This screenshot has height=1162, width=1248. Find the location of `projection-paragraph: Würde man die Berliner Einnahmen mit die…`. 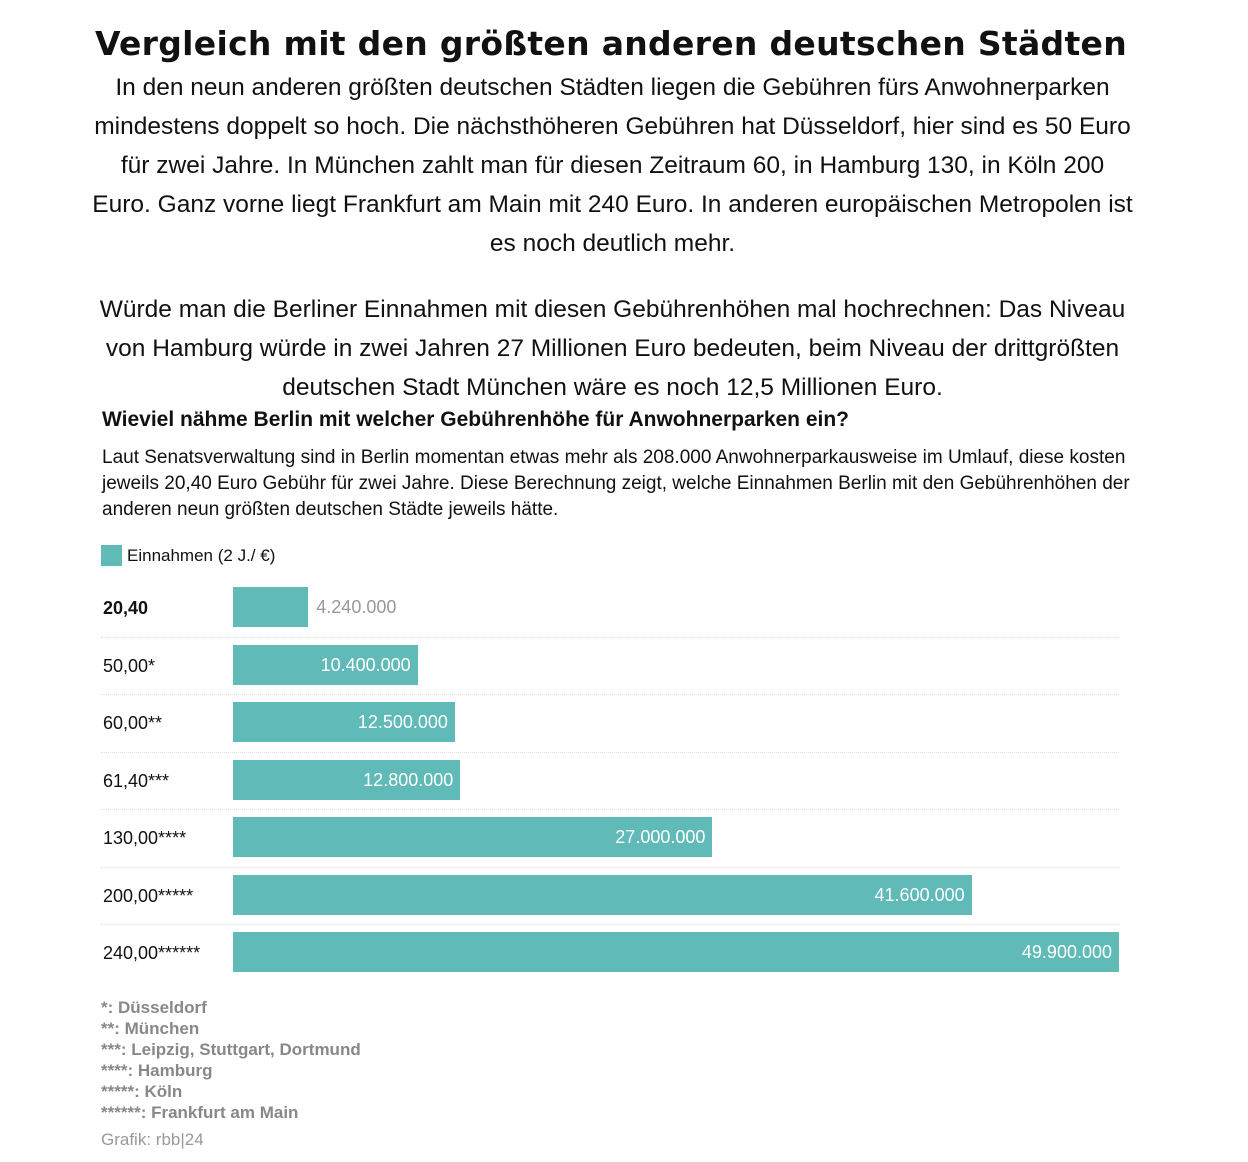

projection-paragraph: Würde man die Berliner Einnahmen mit die… is located at coordinates (612, 348).